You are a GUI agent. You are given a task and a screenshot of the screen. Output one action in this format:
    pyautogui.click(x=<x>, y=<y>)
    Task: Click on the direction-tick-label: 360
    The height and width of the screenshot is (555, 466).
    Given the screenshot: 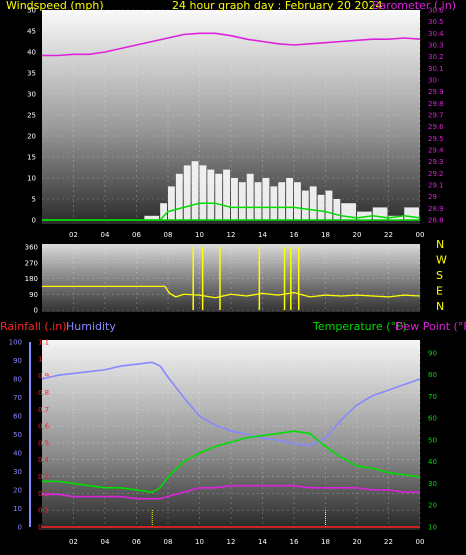 What is the action you would take?
    pyautogui.click(x=31, y=248)
    